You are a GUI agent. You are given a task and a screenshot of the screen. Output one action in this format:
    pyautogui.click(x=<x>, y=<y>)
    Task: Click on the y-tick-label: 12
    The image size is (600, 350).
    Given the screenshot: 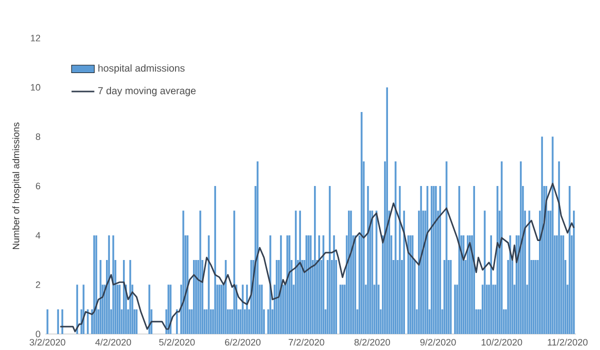 What is the action you would take?
    pyautogui.click(x=35, y=38)
    